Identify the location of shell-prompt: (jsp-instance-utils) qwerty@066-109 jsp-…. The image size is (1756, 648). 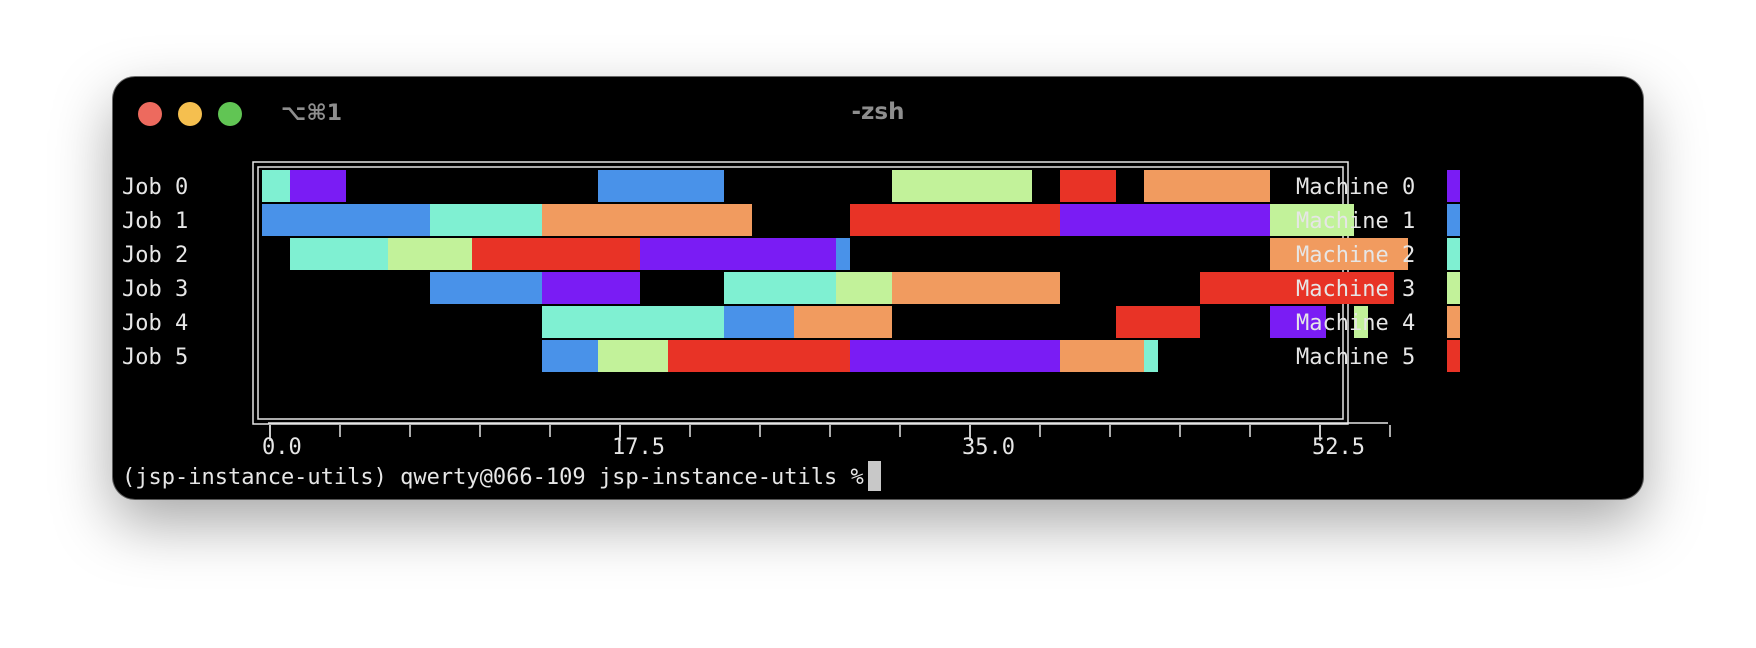
(501, 477).